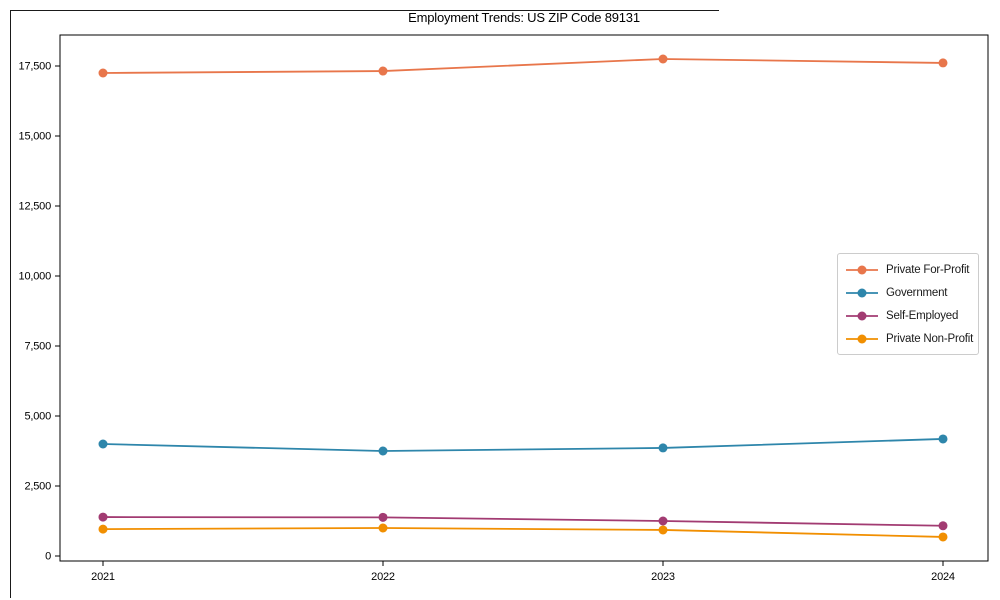 This screenshot has width=1000, height=600. What do you see at coordinates (922, 315) in the screenshot?
I see `legend-label: Self-Employed` at bounding box center [922, 315].